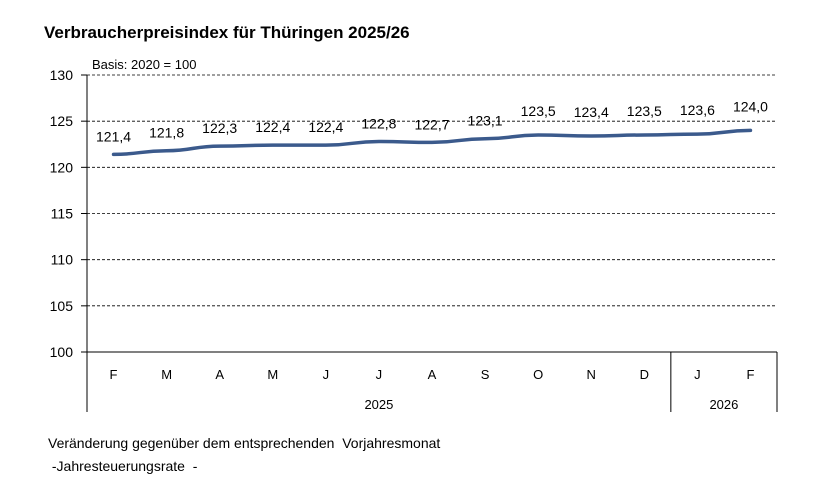  What do you see at coordinates (62, 214) in the screenshot?
I see `y-tick-label: 115` at bounding box center [62, 214].